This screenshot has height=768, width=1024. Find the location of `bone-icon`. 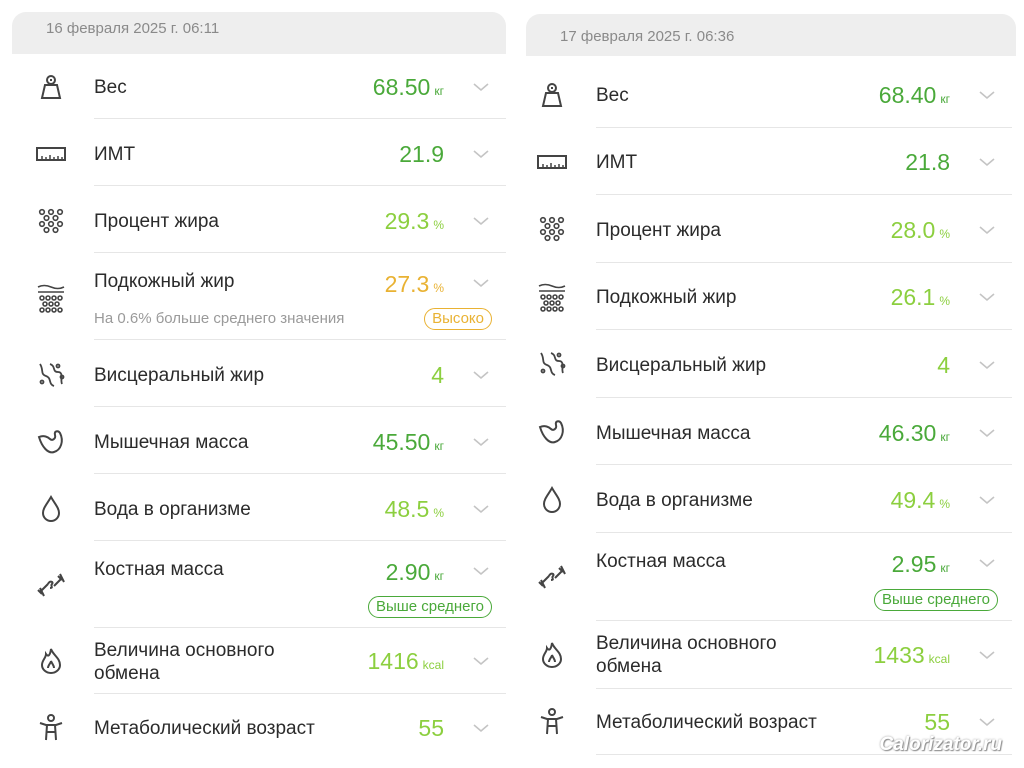

bone-icon is located at coordinates (51, 585).